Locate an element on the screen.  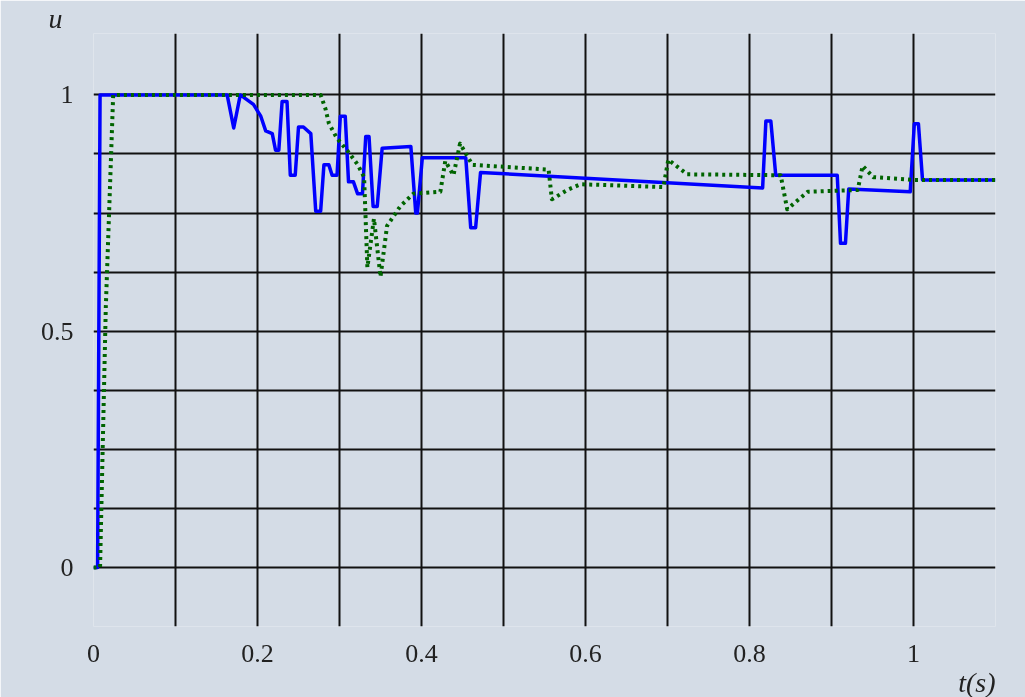
x-tick-label: 0 is located at coordinates (93, 653).